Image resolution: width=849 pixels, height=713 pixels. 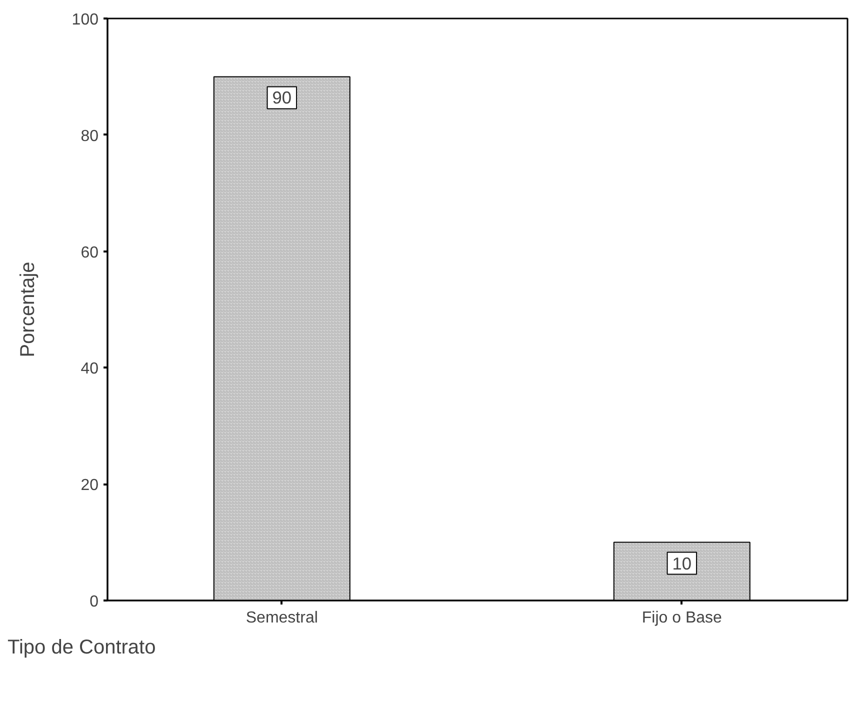 I want to click on y-tick-label: 20, so click(x=89, y=485).